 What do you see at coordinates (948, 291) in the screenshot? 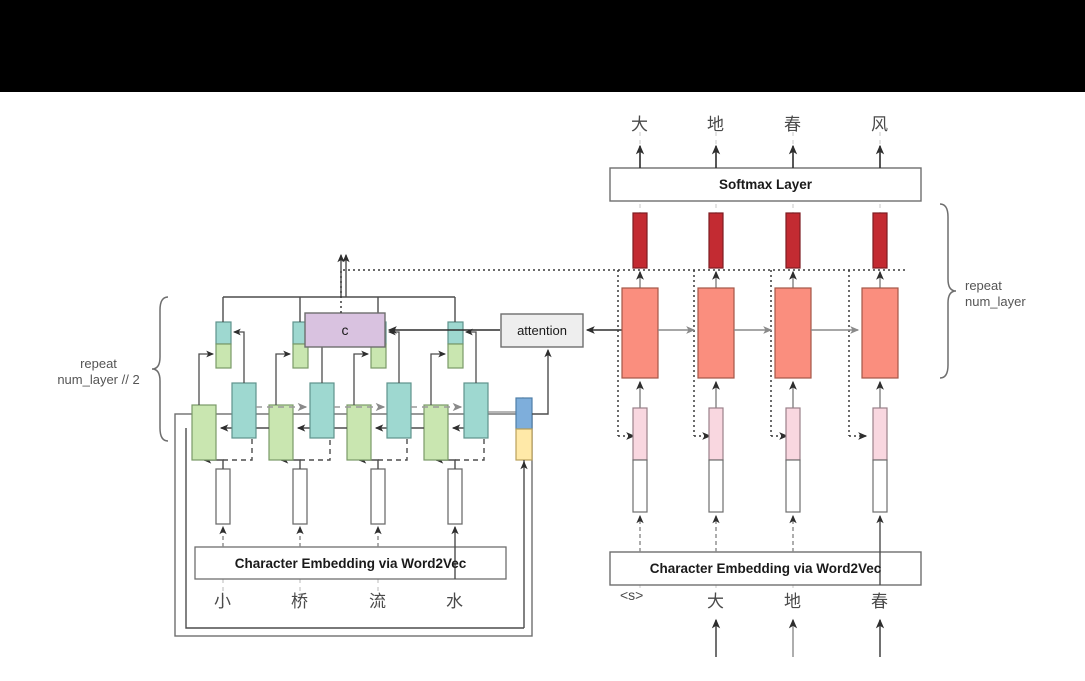
I see `decoder-repeat-brace` at bounding box center [948, 291].